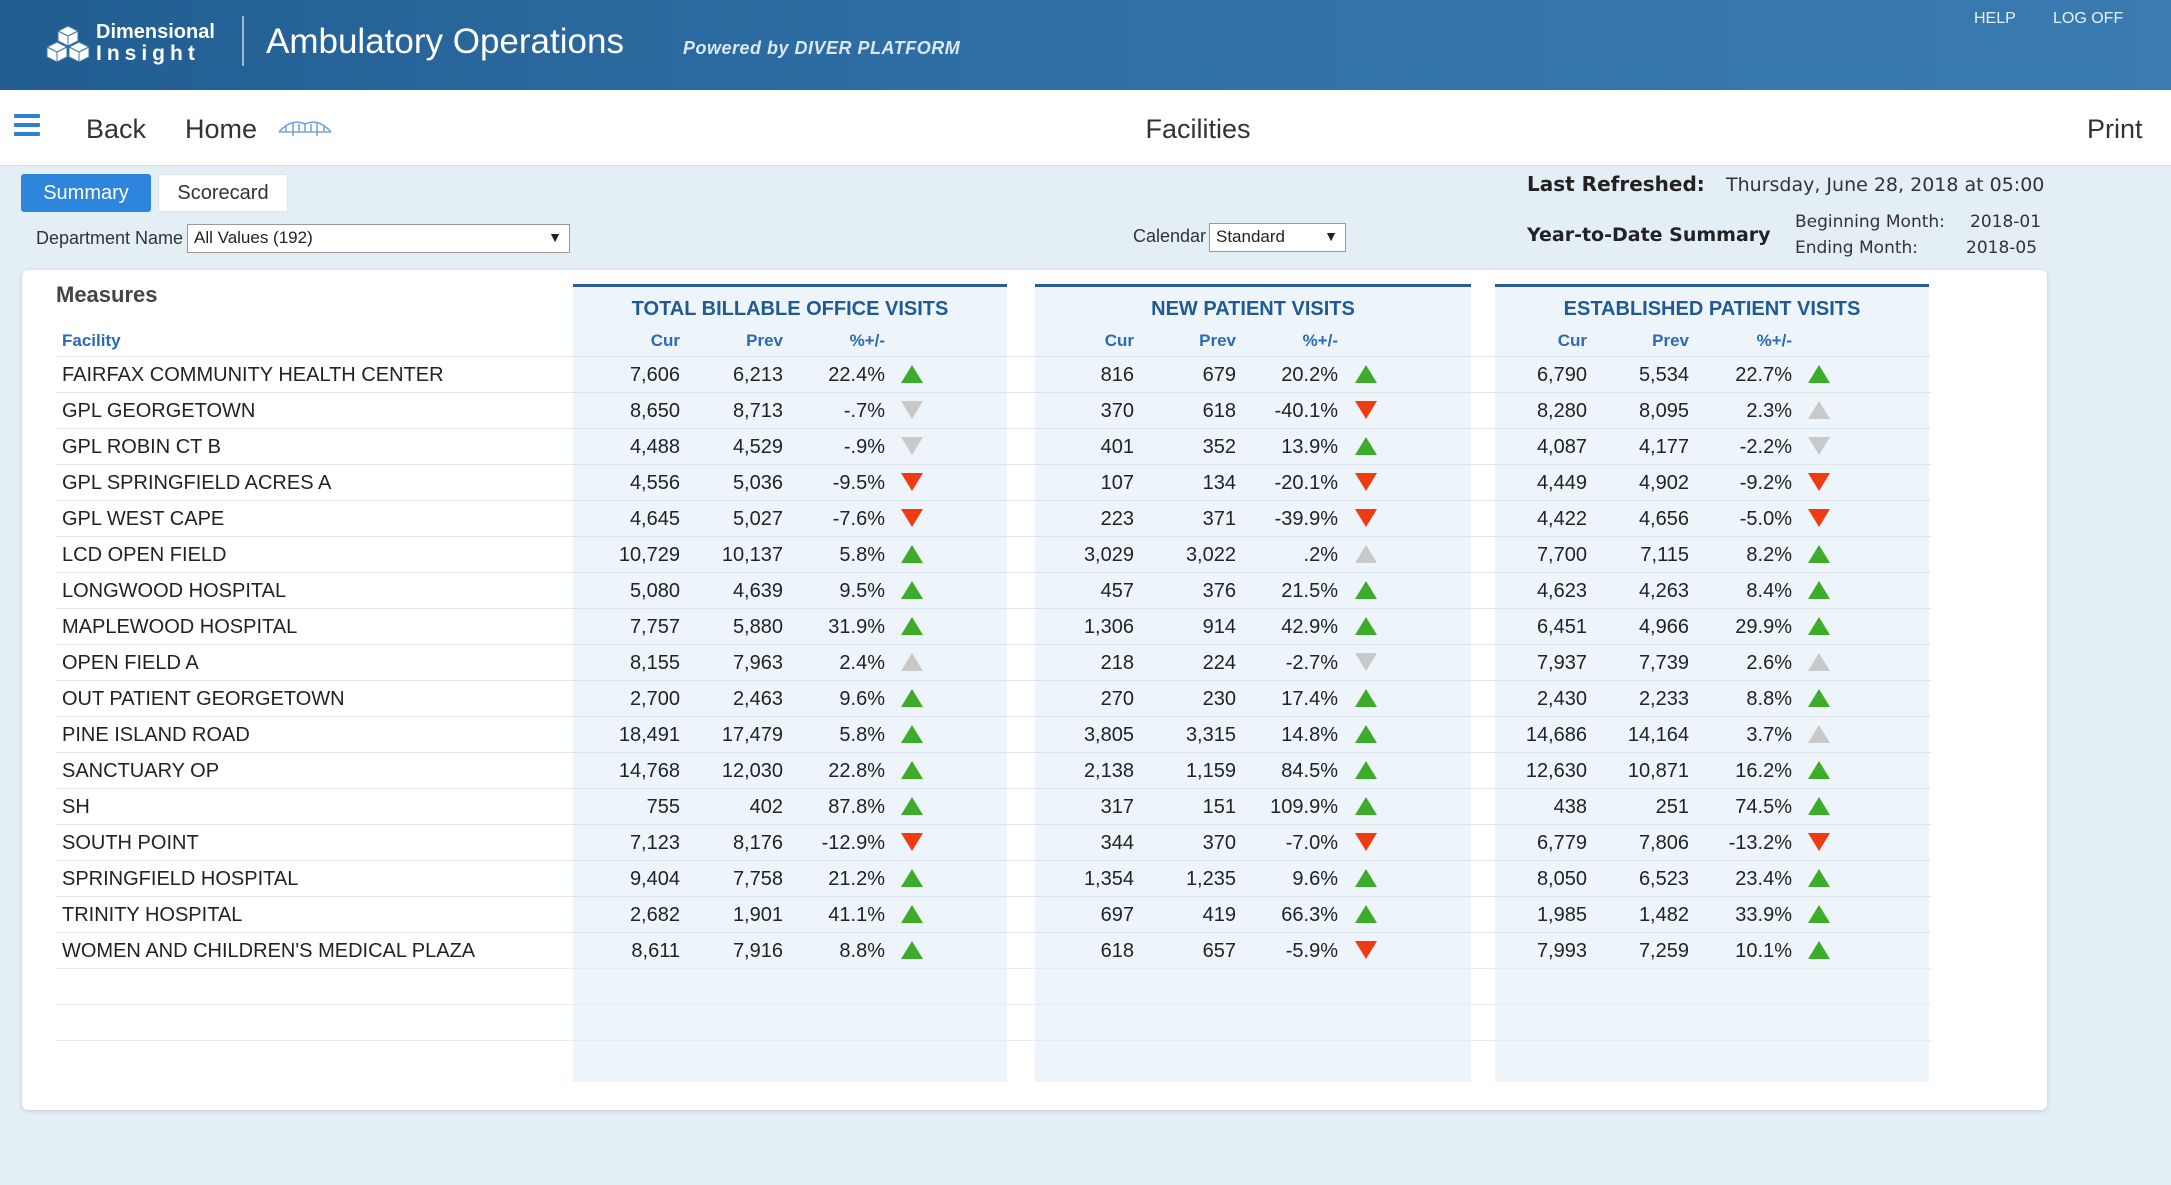 The height and width of the screenshot is (1185, 2171). What do you see at coordinates (1219, 915) in the screenshot?
I see `prev-value: 419` at bounding box center [1219, 915].